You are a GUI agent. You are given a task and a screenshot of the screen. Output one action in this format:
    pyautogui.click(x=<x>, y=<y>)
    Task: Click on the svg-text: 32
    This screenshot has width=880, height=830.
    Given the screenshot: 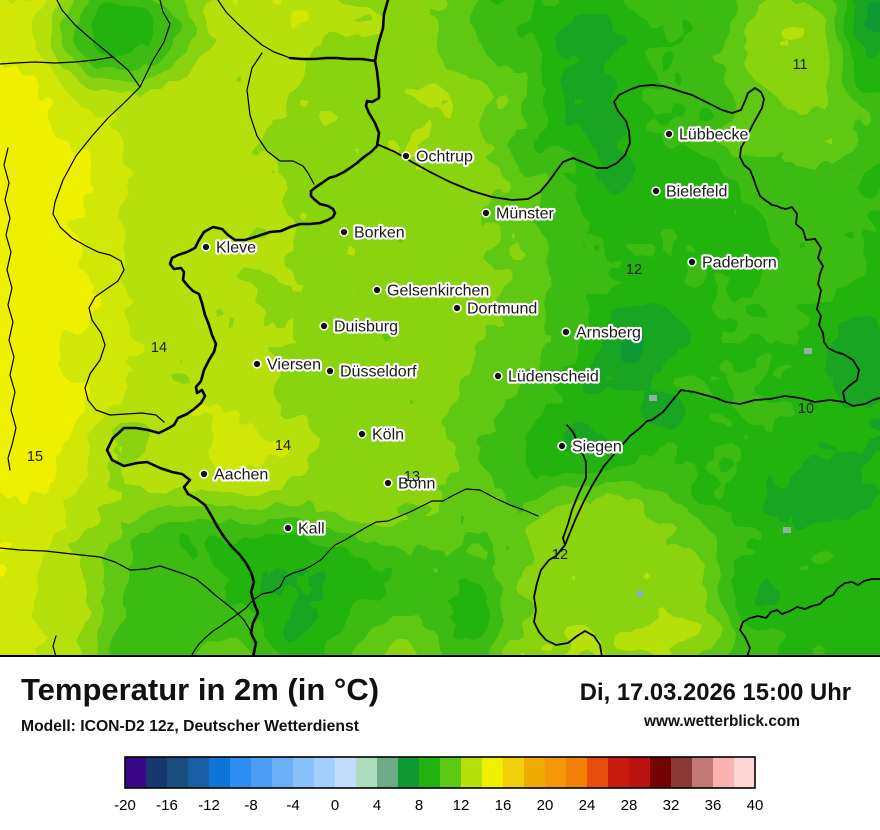 What is the action you would take?
    pyautogui.click(x=671, y=805)
    